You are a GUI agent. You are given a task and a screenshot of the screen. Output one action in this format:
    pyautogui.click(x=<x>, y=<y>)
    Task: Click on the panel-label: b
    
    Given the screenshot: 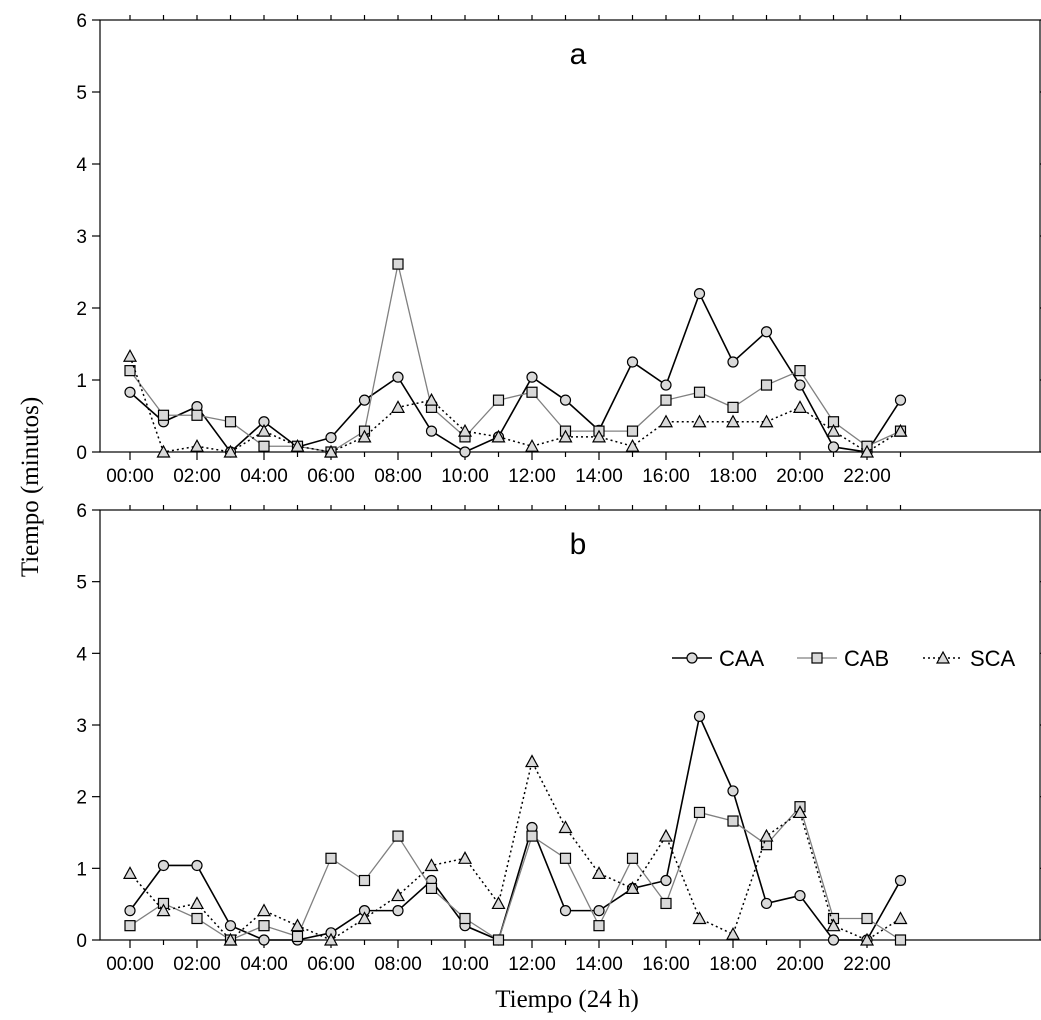 What is the action you would take?
    pyautogui.click(x=578, y=544)
    